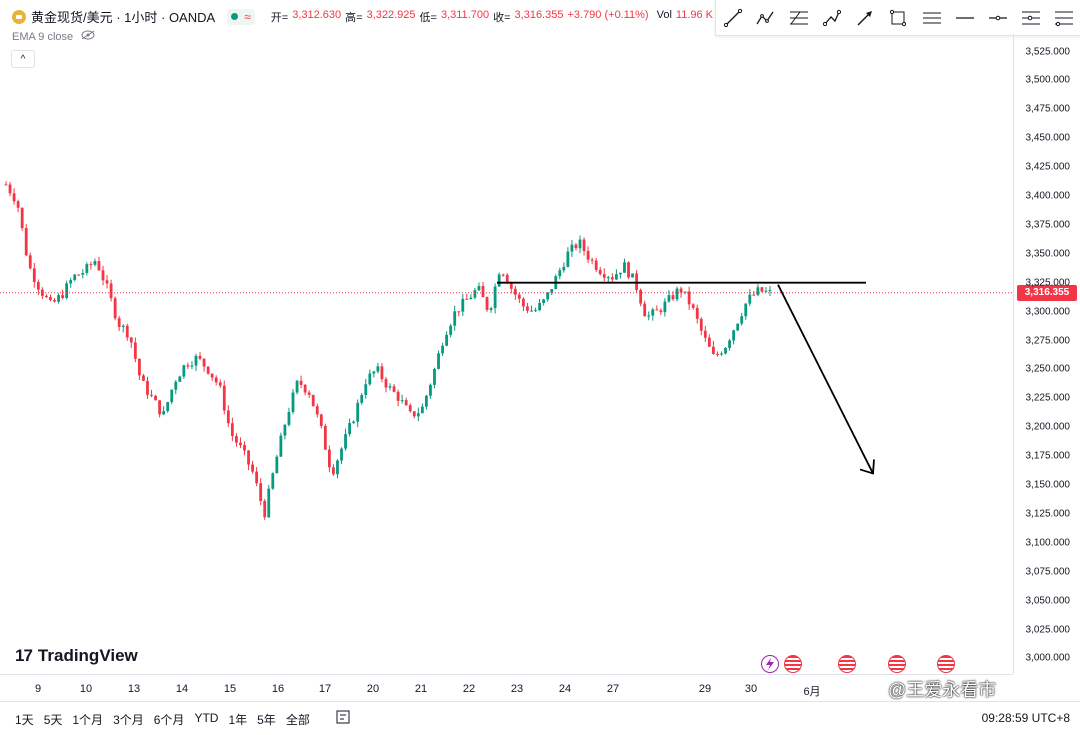 Image resolution: width=1080 pixels, height=735 pixels. Describe the element at coordinates (1031, 18) in the screenshot. I see `gann-tool-icon` at that location.